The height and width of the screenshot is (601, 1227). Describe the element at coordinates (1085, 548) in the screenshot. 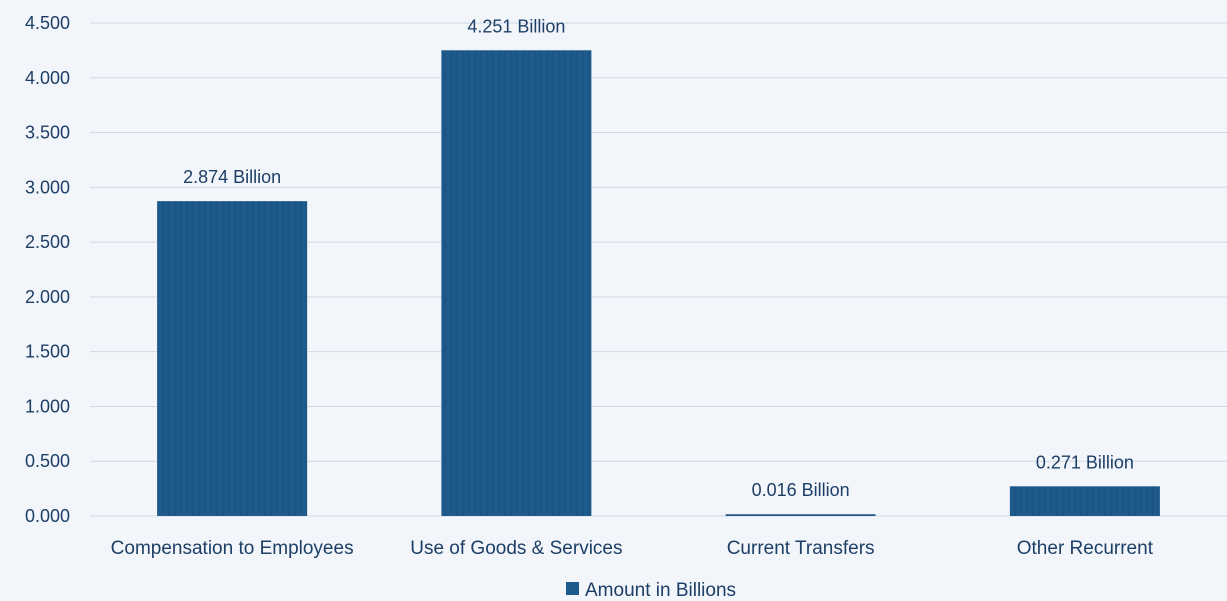

I see `x-tick-label: Other Recurrent` at that location.